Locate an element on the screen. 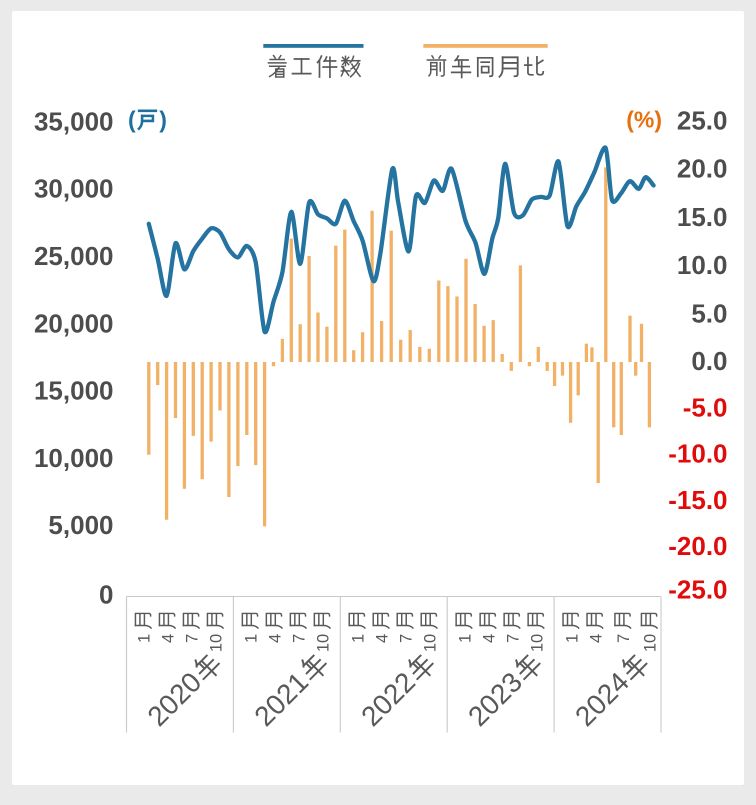 This screenshot has width=756, height=805. svg-text: 0 is located at coordinates (106, 594).